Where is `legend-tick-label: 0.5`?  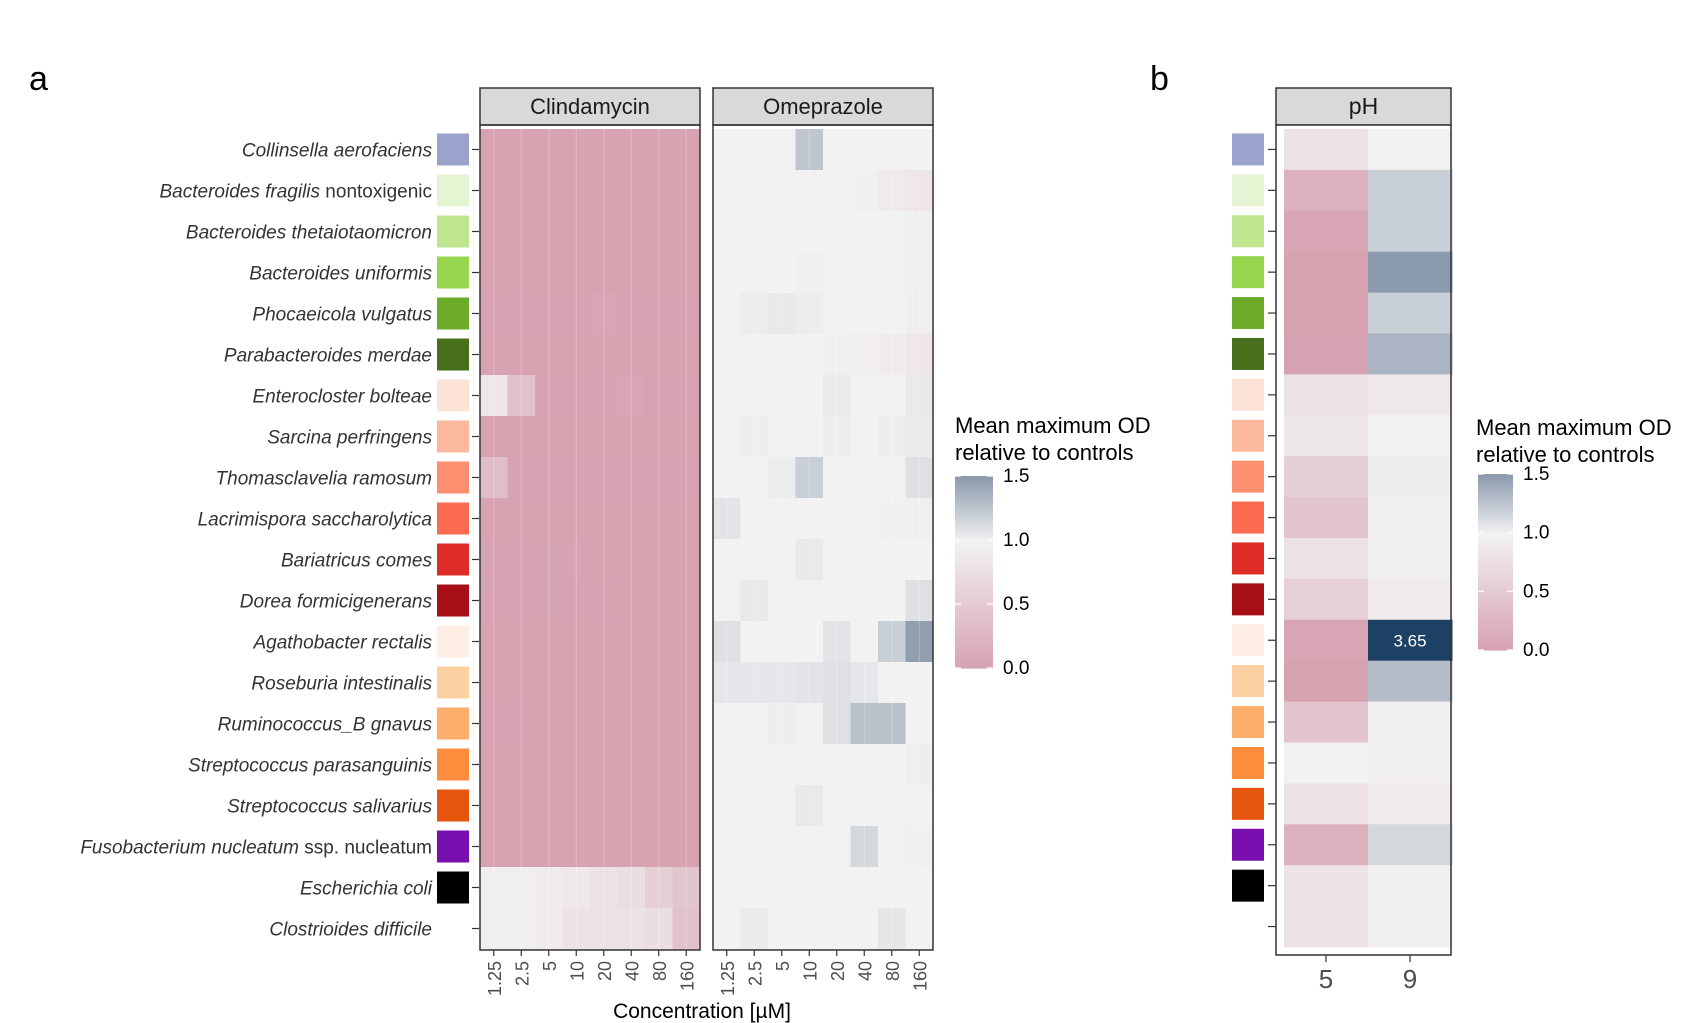
legend-tick-label: 0.5 is located at coordinates (1016, 604).